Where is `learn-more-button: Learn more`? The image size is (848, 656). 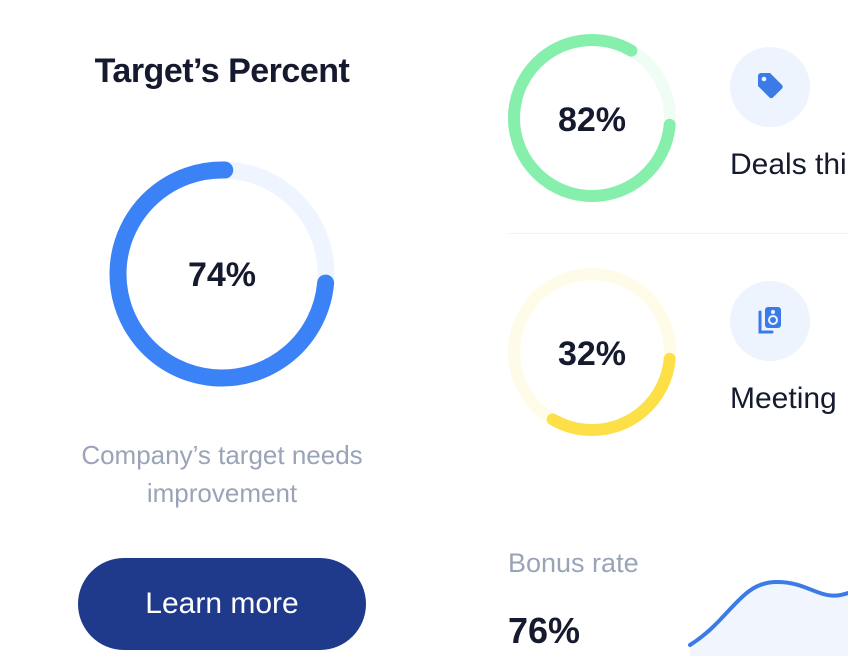
learn-more-button: Learn more is located at coordinates (222, 604).